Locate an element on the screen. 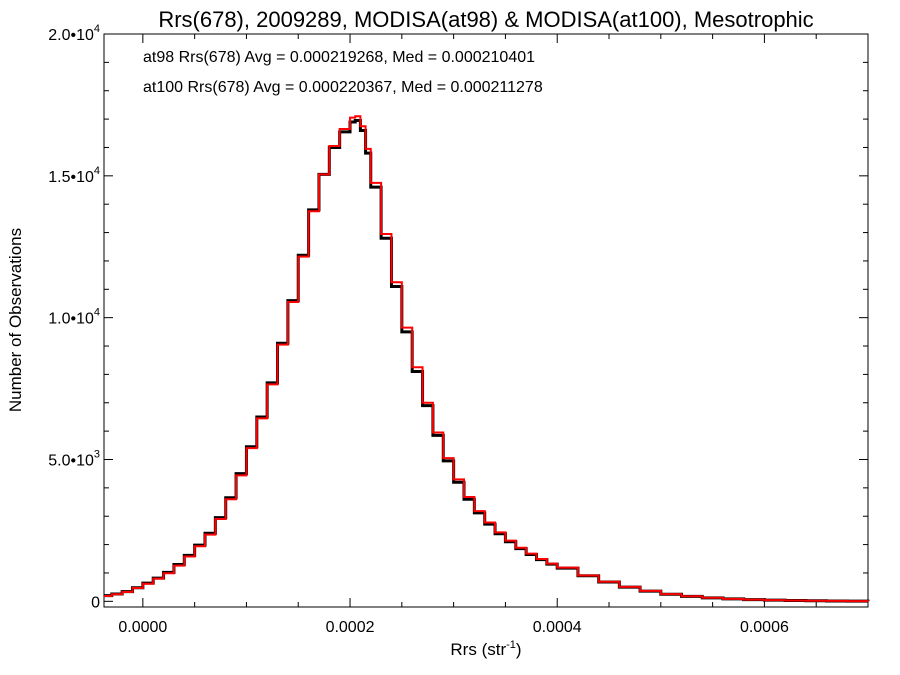 The image size is (900, 675). y-tick-label: 5.0•103 is located at coordinates (74, 458).